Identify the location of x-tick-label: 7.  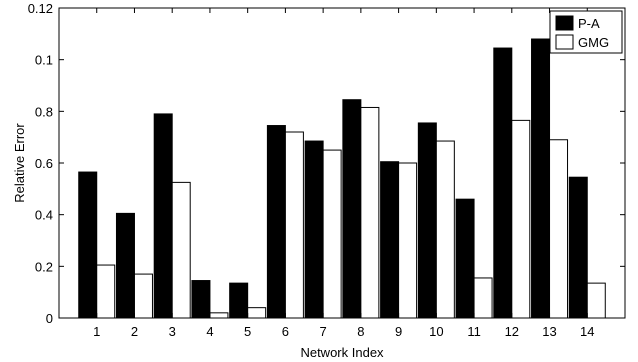
(323, 331).